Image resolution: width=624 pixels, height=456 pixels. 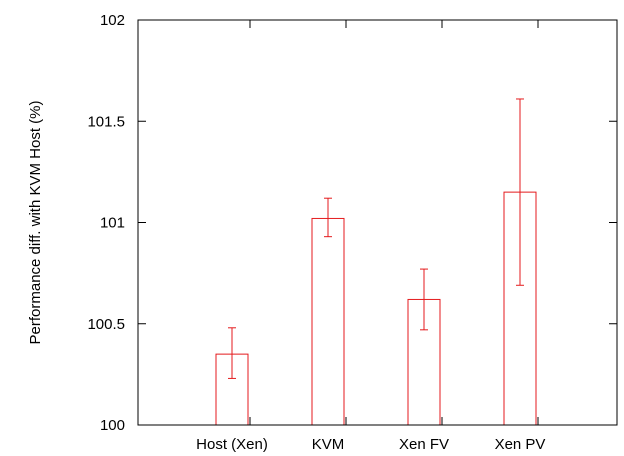 What do you see at coordinates (112, 20) in the screenshot?
I see `y-tick-label: 102` at bounding box center [112, 20].